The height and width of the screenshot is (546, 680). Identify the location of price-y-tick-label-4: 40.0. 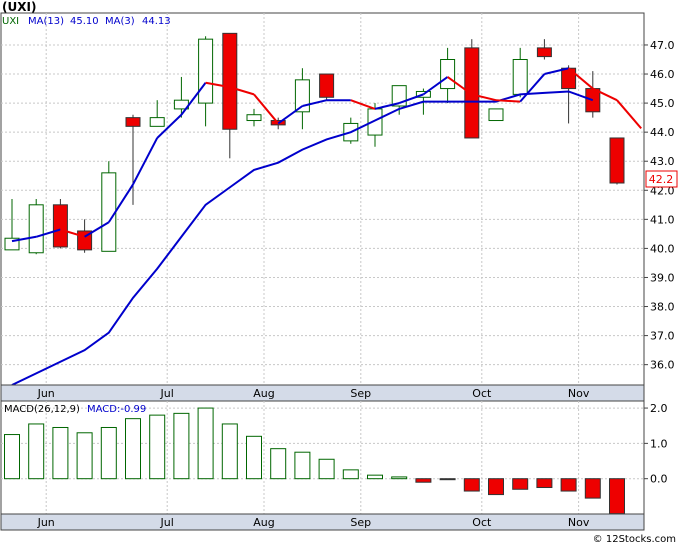
(662, 248).